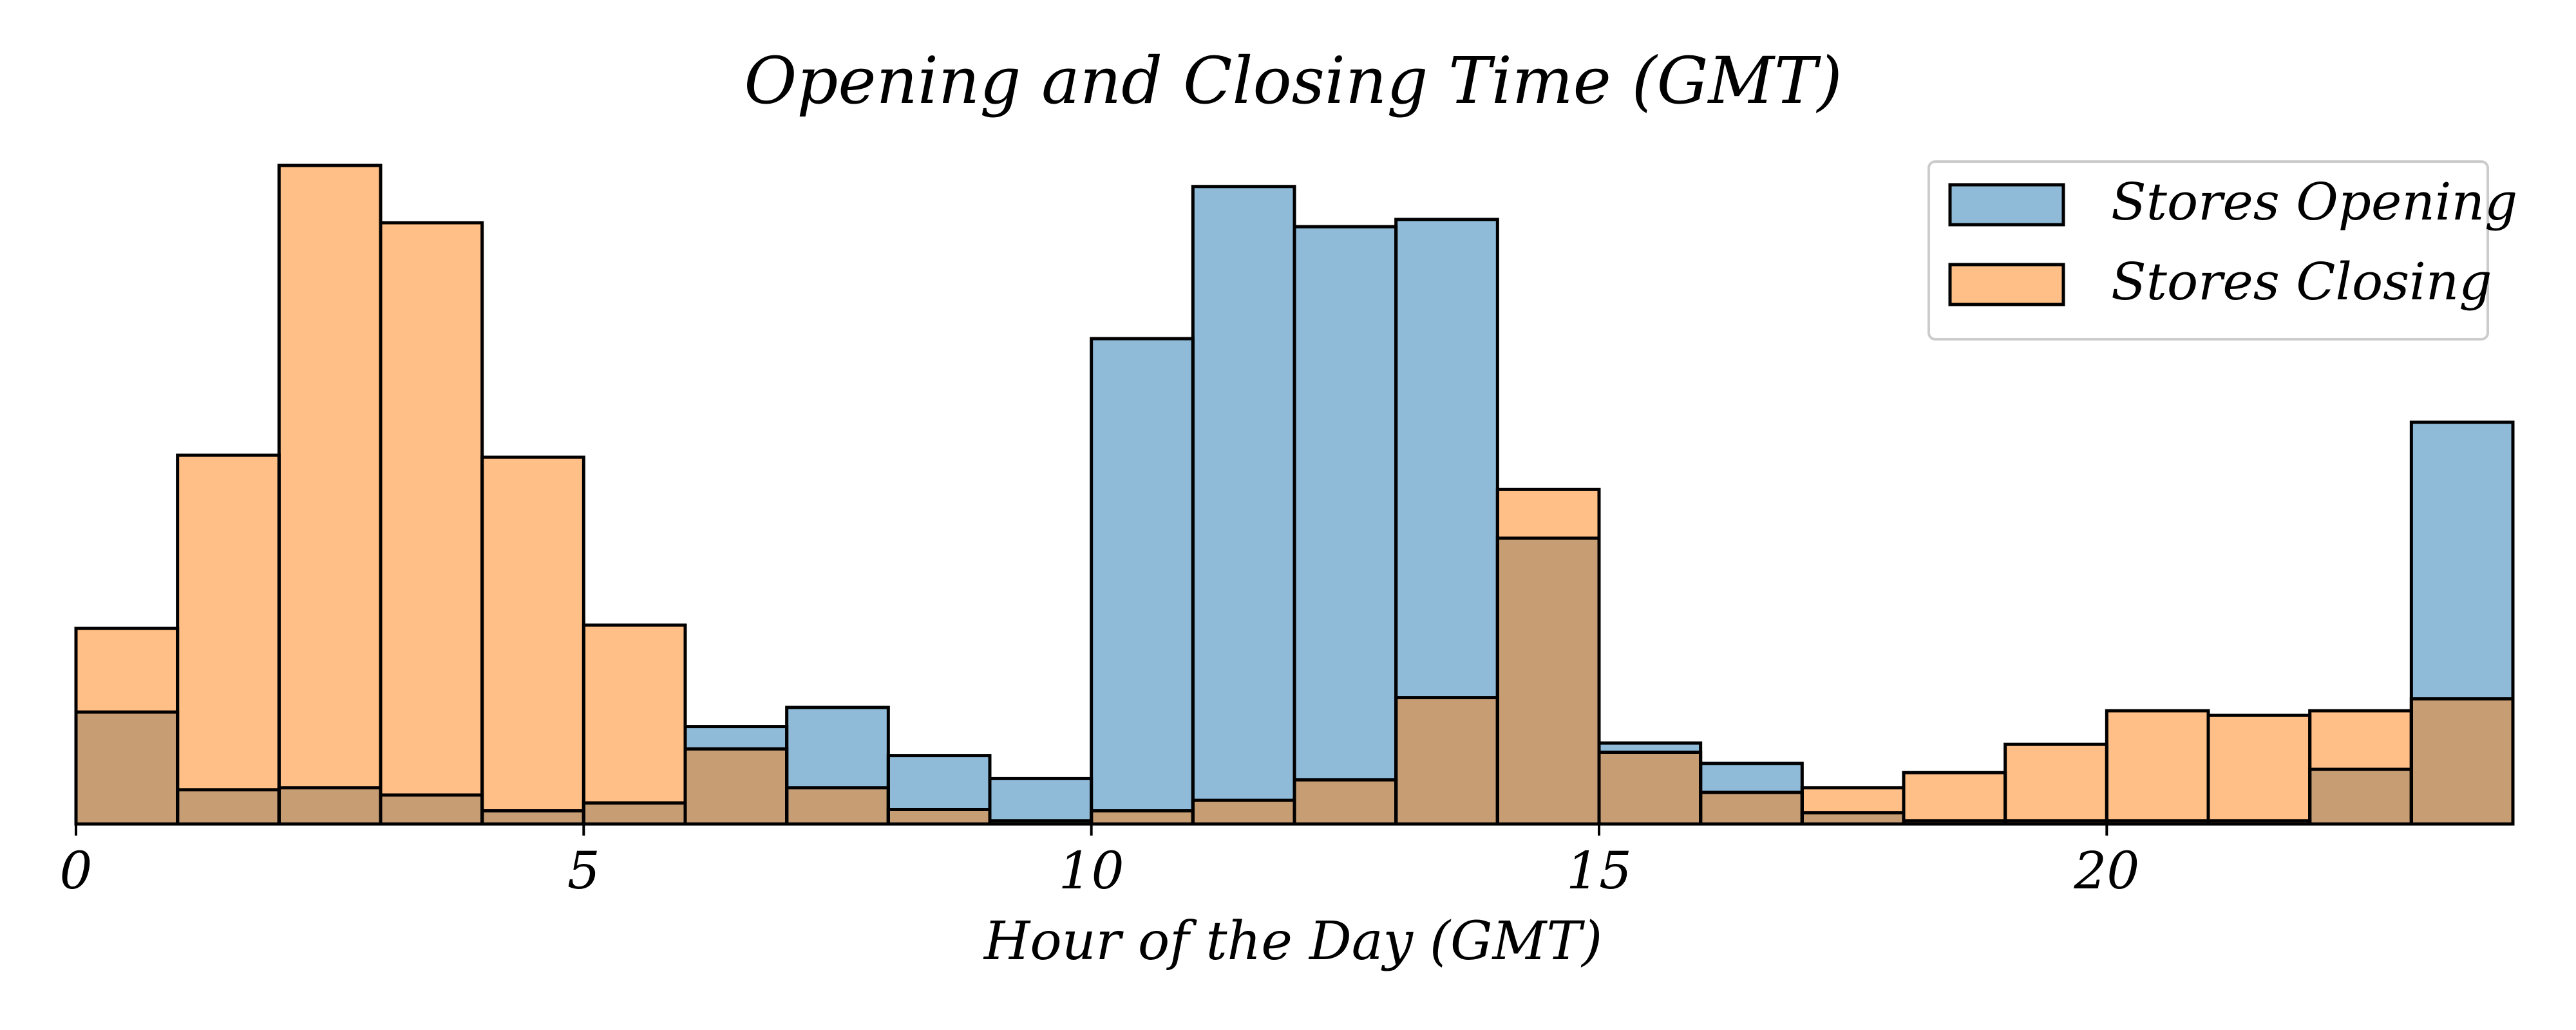 This screenshot has width=2576, height=1030. I want to click on x-tick-label: 15, so click(1599, 871).